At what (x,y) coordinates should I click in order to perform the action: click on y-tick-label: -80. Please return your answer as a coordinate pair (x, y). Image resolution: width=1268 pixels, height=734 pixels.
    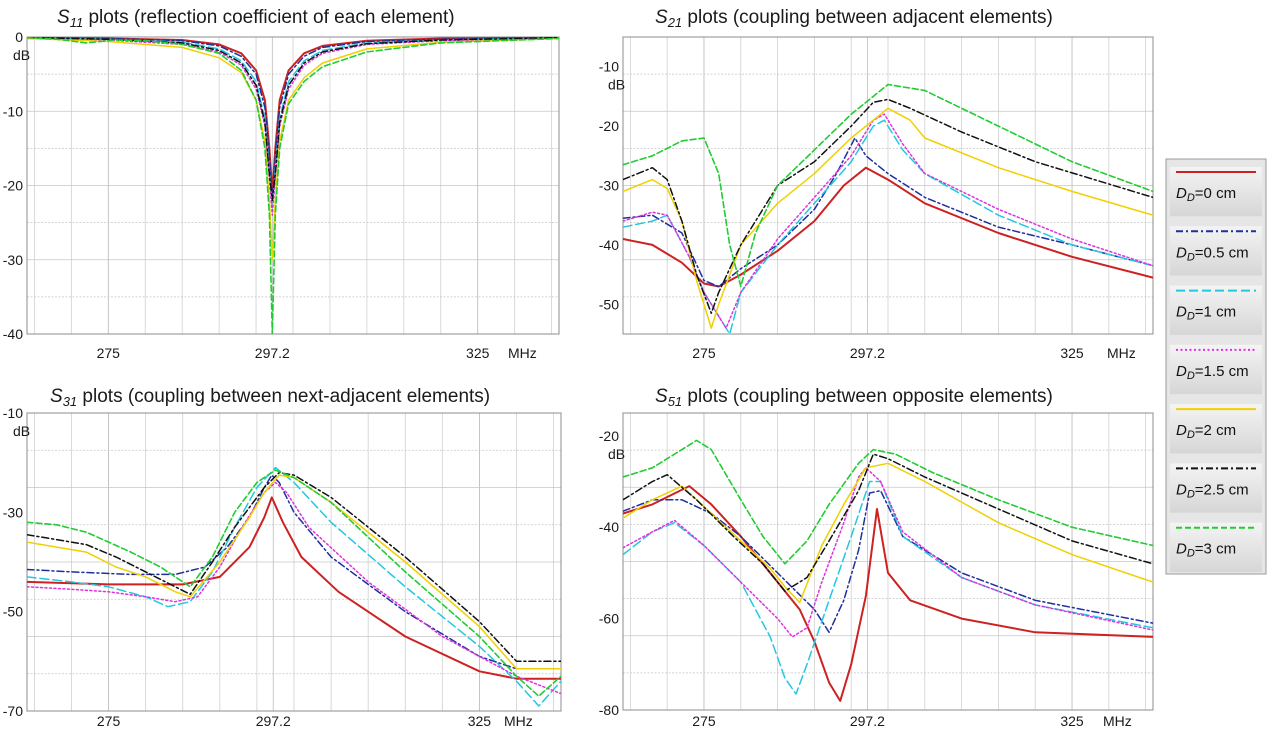
    Looking at the image, I should click on (609, 710).